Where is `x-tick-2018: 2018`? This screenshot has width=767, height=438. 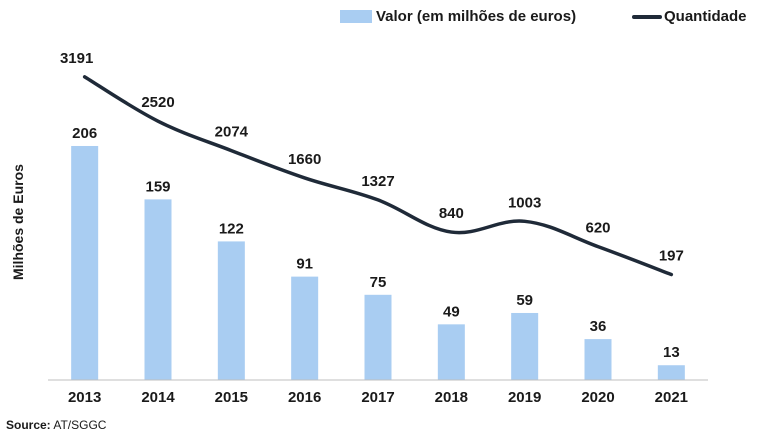
x-tick-2018: 2018 is located at coordinates (451, 397).